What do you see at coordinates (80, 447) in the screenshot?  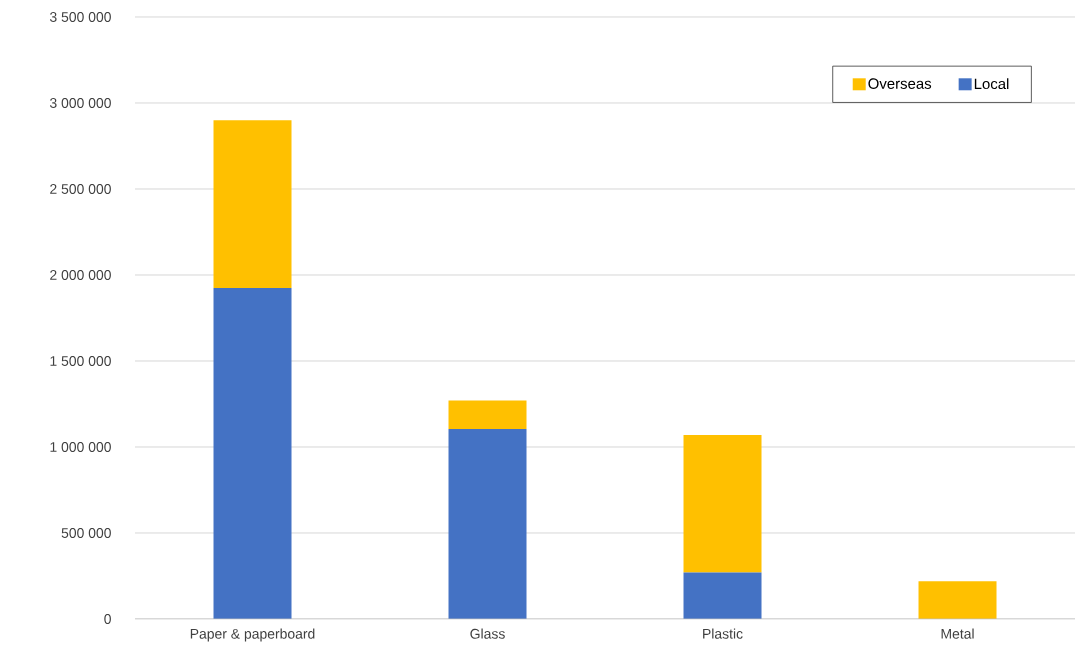 I see `y-tick-label: 1 000 000` at bounding box center [80, 447].